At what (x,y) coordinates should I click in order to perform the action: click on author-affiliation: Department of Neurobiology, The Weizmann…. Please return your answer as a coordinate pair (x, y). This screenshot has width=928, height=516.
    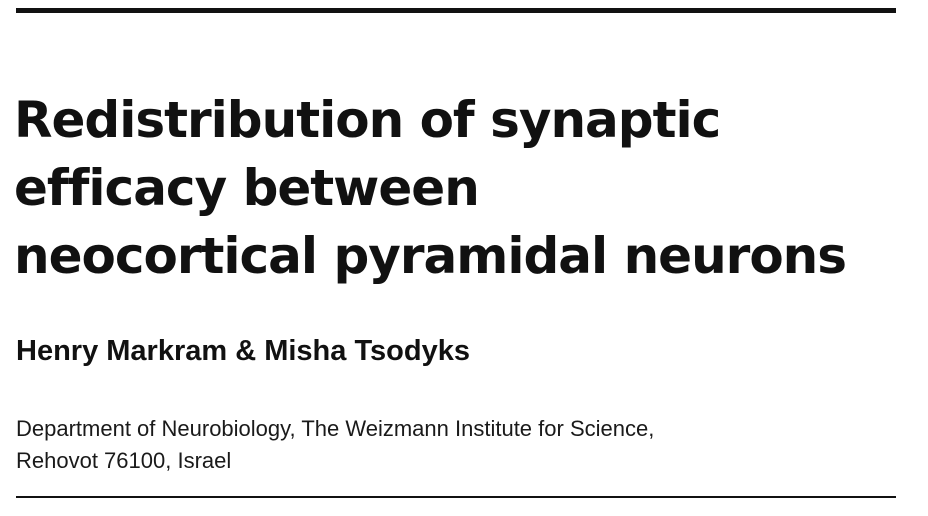
    Looking at the image, I should click on (335, 445).